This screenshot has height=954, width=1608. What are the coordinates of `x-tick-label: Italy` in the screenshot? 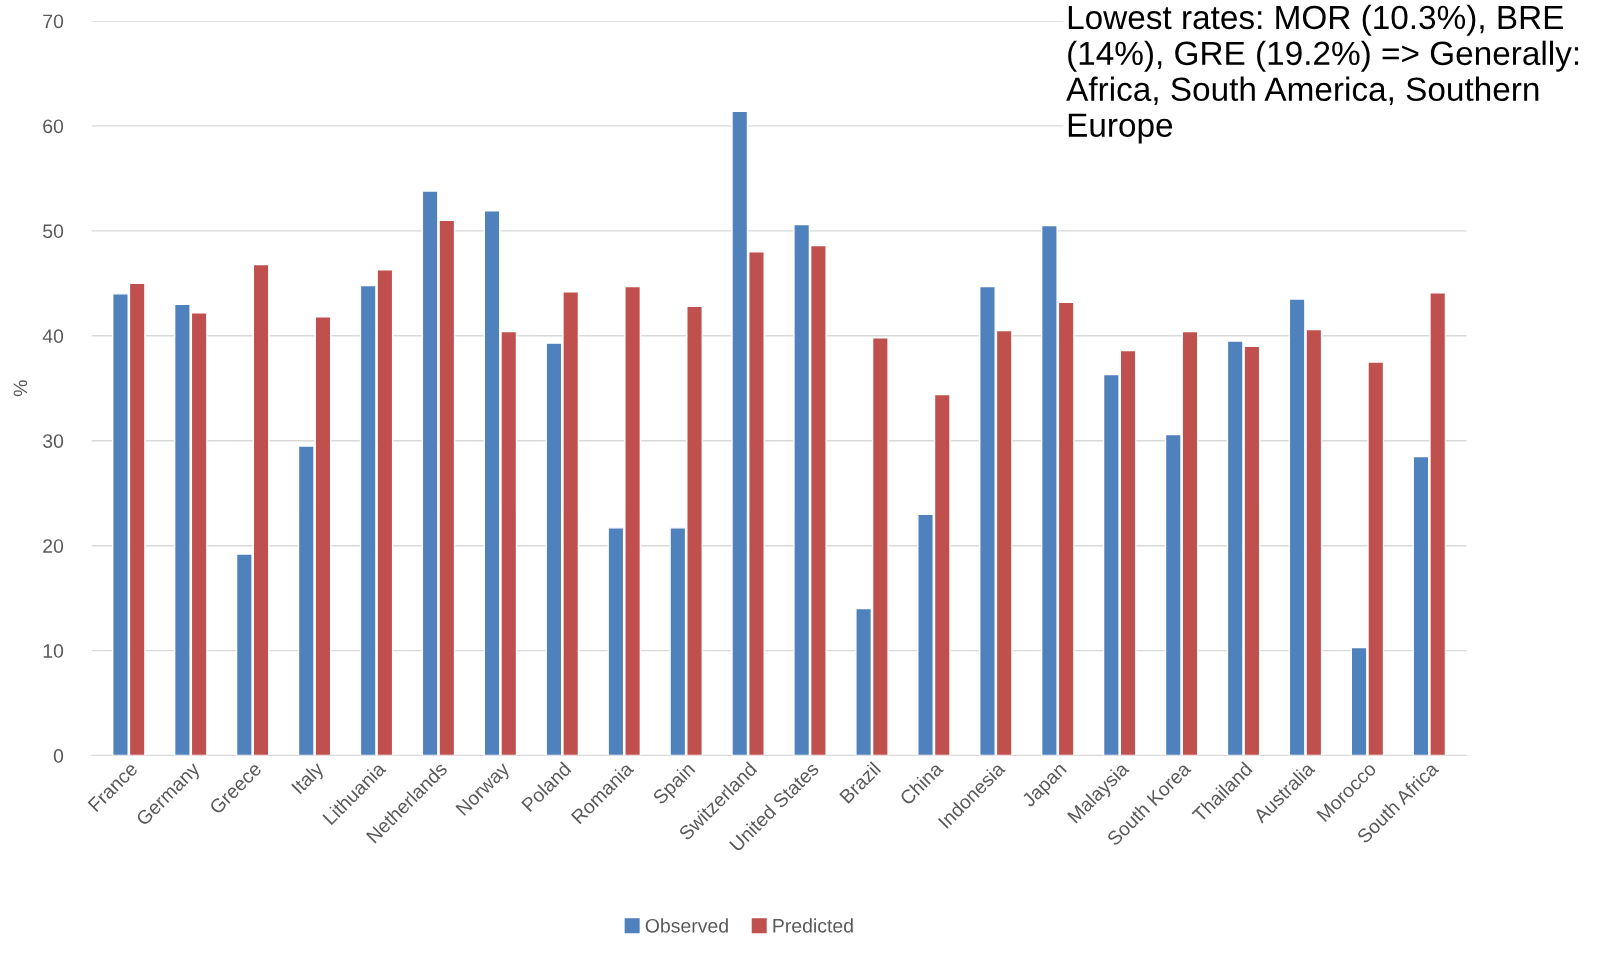 It's located at (309, 779).